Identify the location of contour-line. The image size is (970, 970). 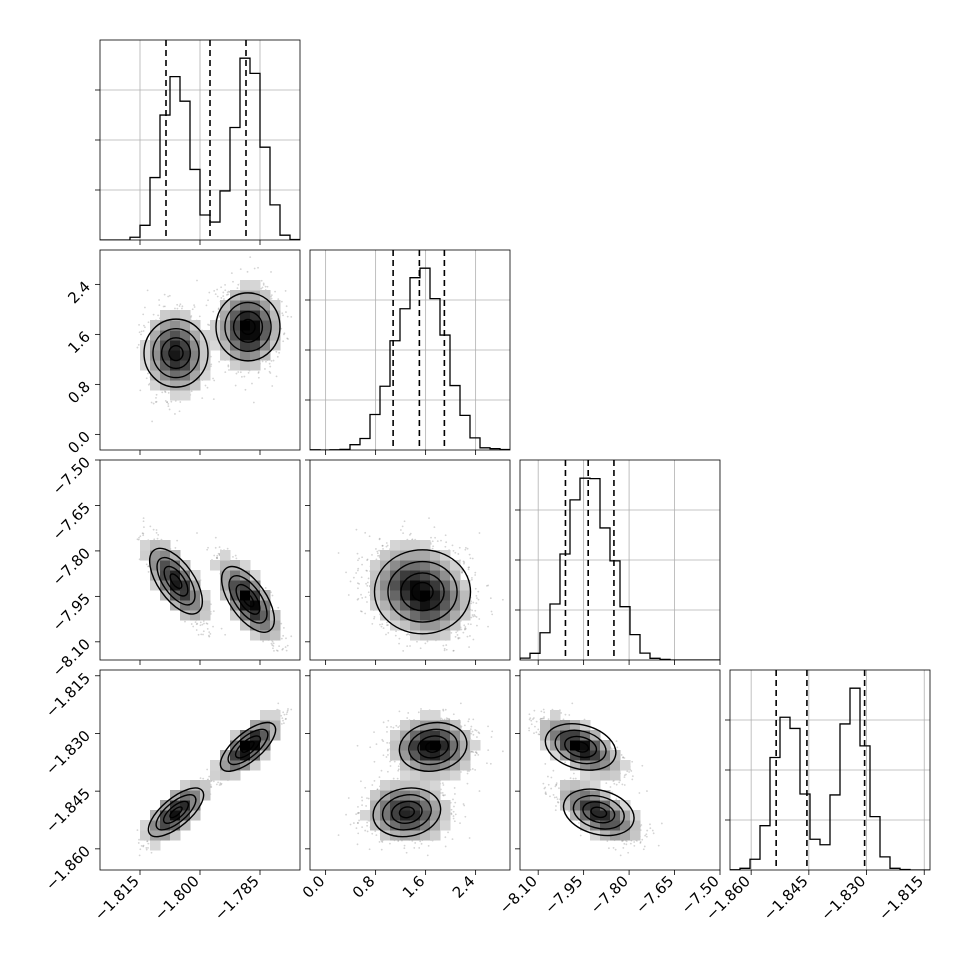
(248, 327).